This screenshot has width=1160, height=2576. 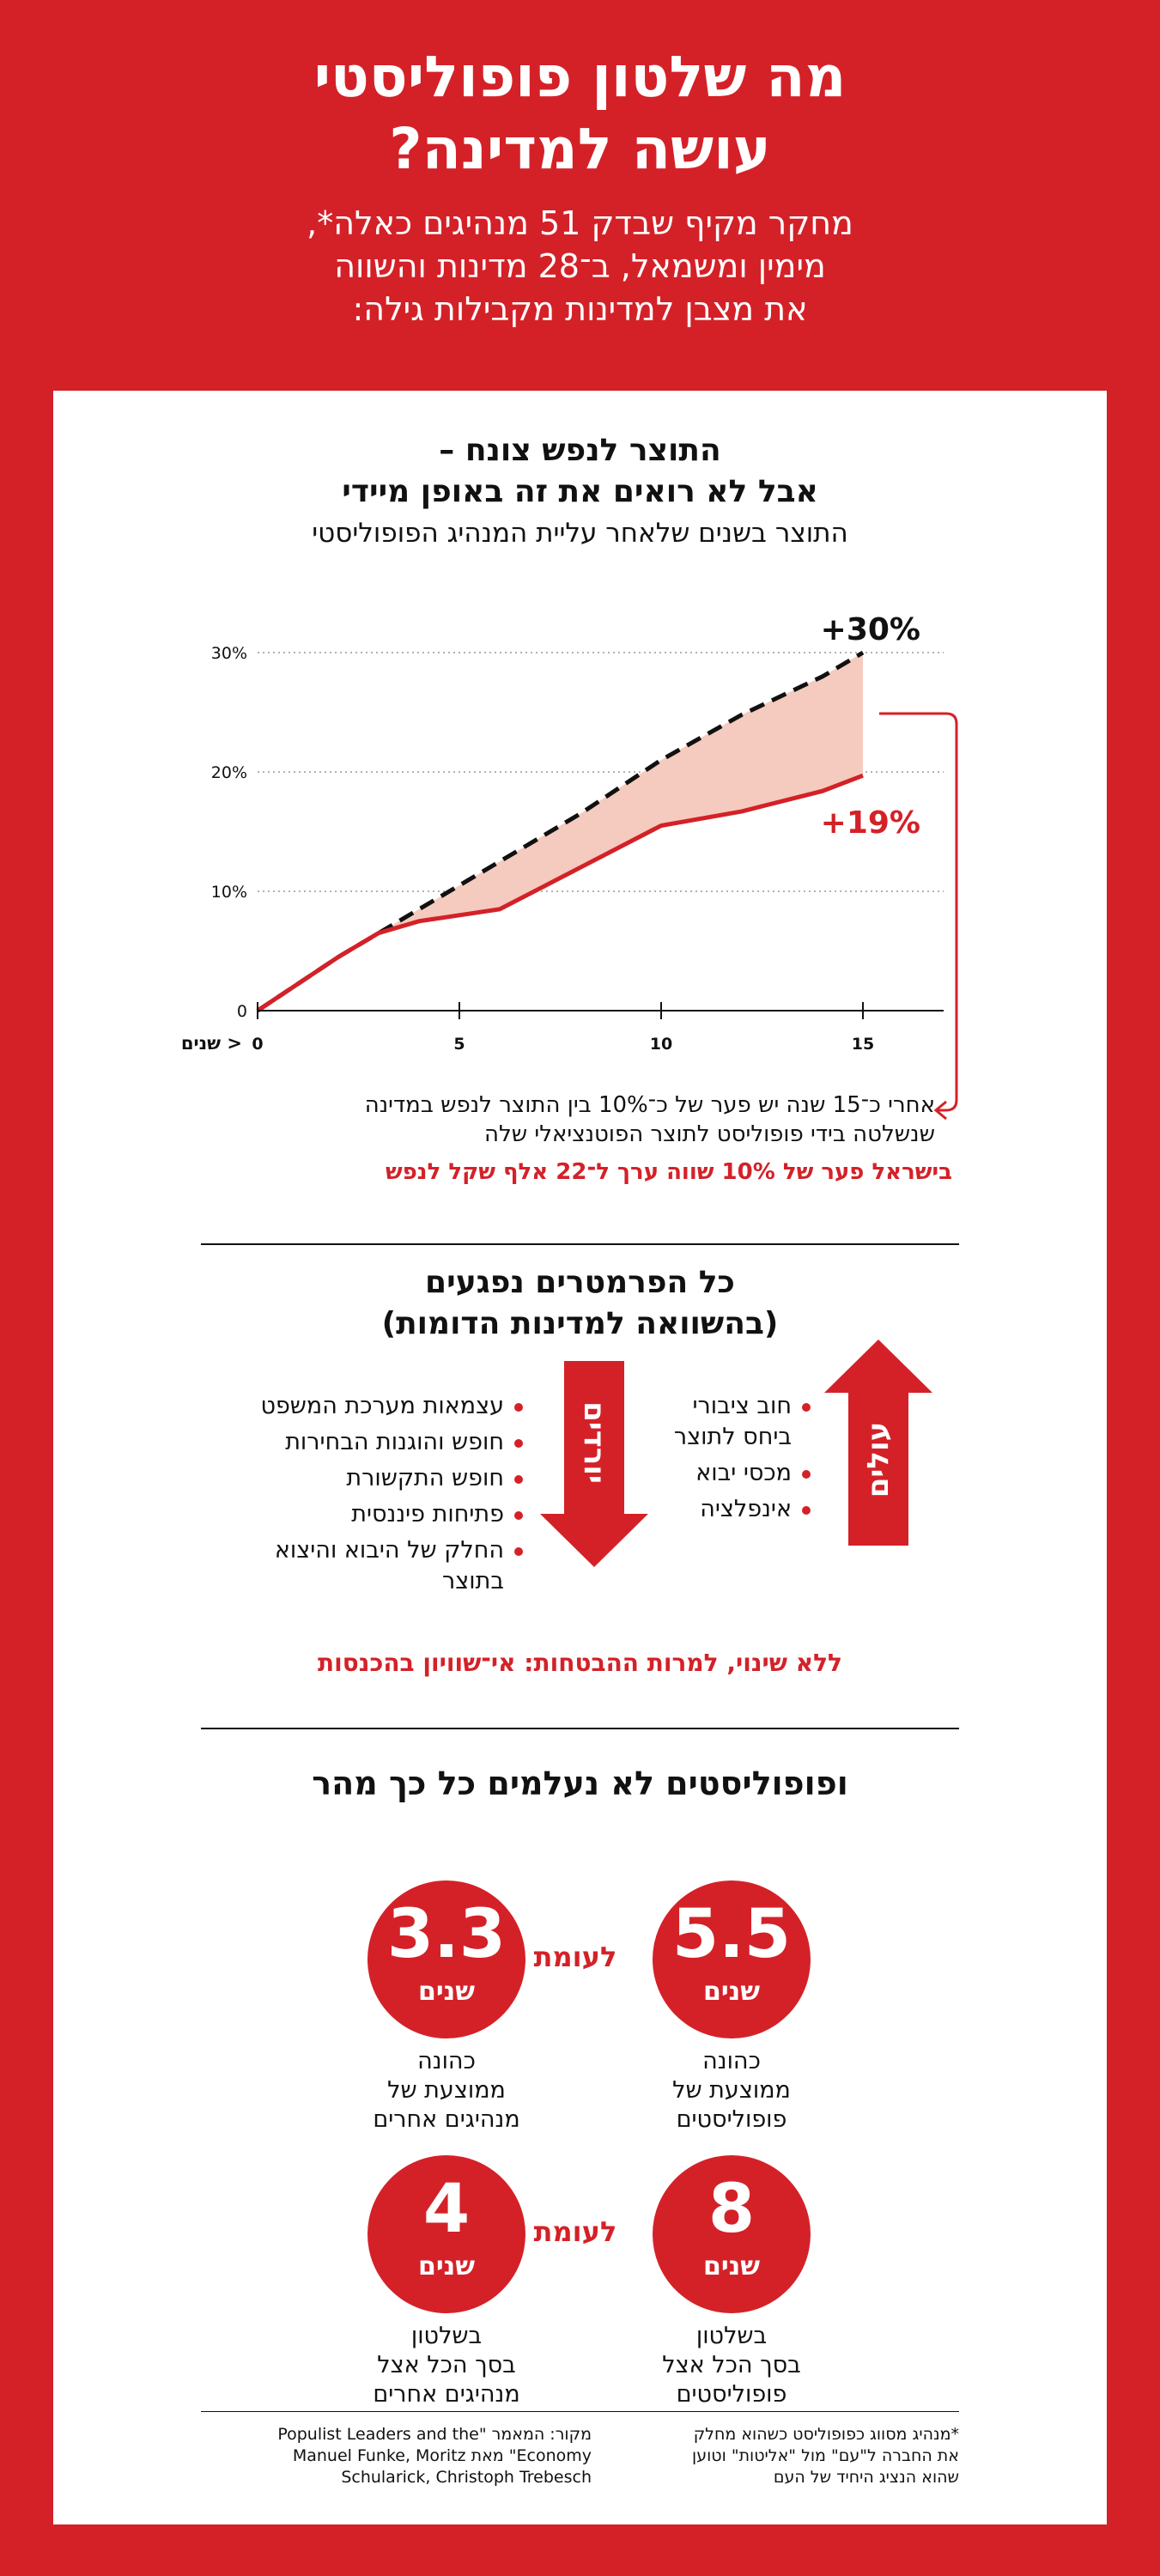 I want to click on populist-total-circle: 8 שנים, so click(x=732, y=2234).